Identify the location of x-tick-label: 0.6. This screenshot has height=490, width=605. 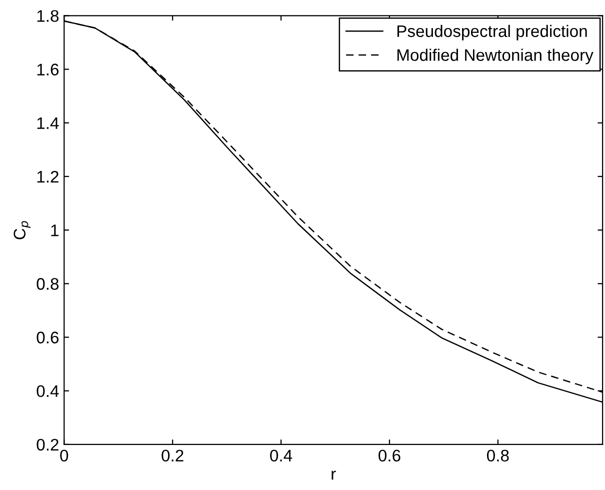
(389, 456).